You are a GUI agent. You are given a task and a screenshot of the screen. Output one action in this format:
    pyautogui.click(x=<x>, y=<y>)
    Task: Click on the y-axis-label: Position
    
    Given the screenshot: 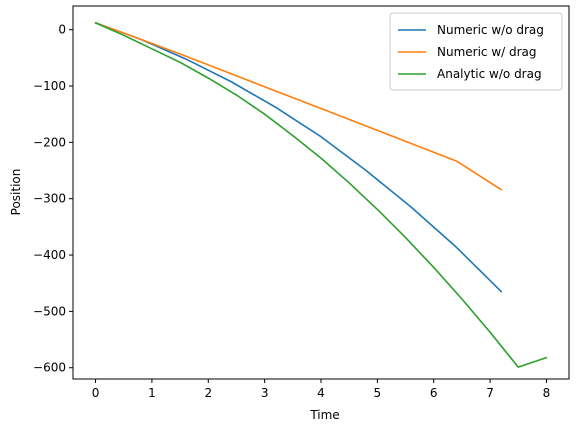 What is the action you would take?
    pyautogui.click(x=16, y=192)
    